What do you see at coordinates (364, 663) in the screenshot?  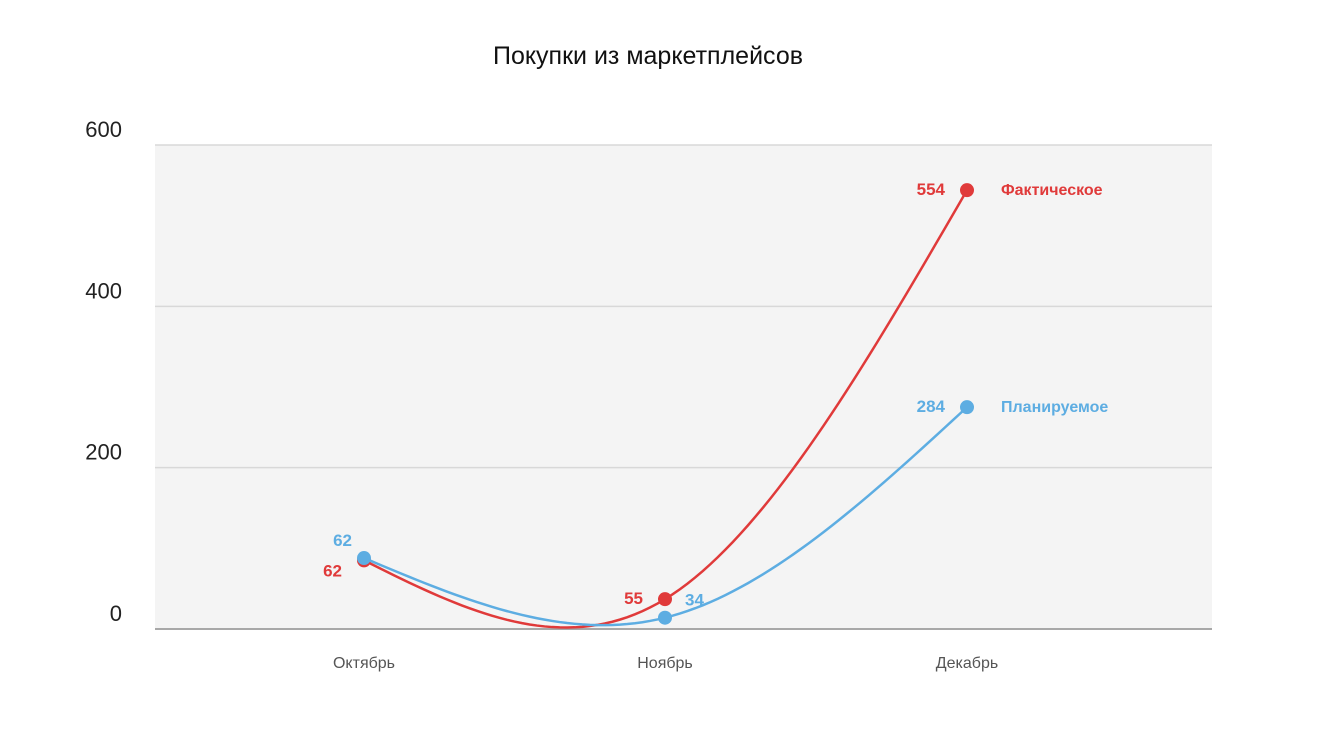 I see `x-tick-label: Октябрь` at bounding box center [364, 663].